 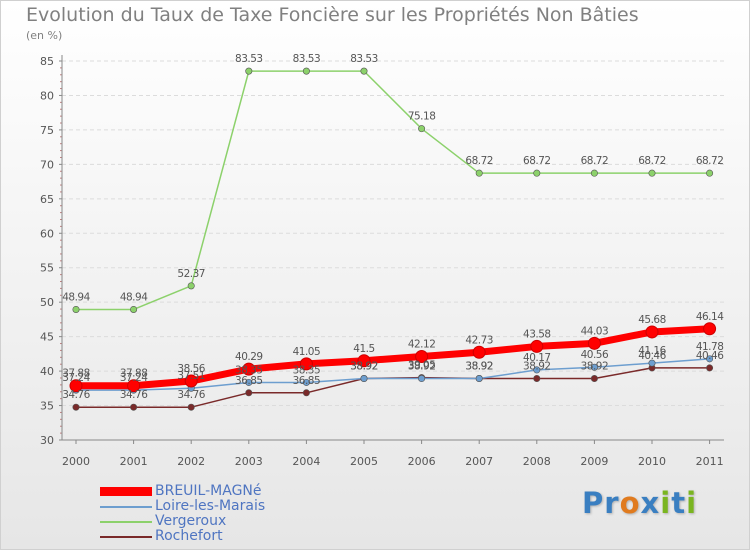 What do you see at coordinates (189, 536) in the screenshot?
I see `legend-label: Rochefort` at bounding box center [189, 536].